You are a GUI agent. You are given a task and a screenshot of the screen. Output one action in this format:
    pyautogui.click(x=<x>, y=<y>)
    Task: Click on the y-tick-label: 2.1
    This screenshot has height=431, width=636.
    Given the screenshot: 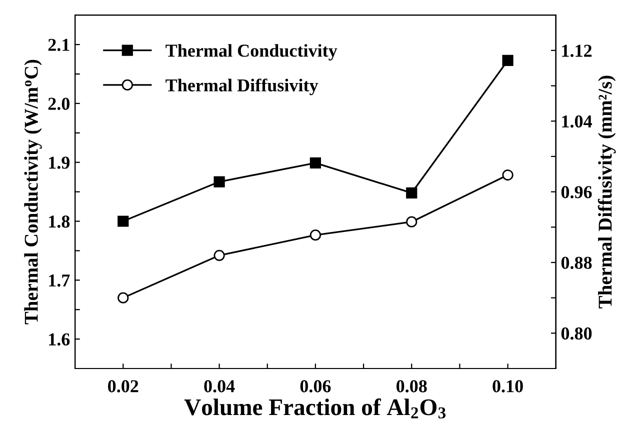 What is the action you would take?
    pyautogui.click(x=59, y=45)
    